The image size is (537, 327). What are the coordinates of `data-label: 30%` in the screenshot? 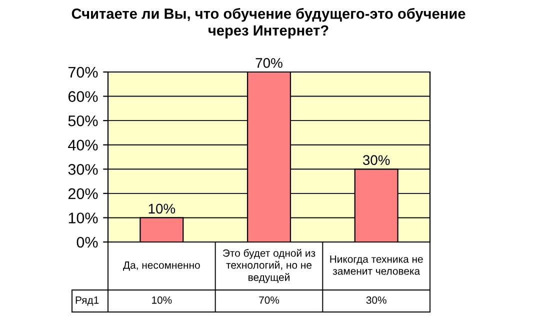 It's located at (376, 300).